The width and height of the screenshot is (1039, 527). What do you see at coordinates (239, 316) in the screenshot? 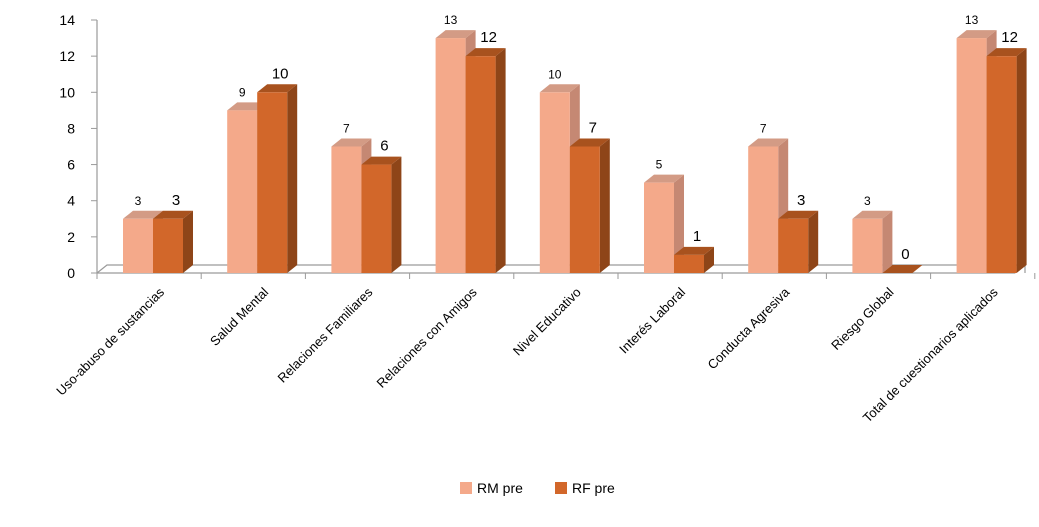
I see `category-label: Salud Mental` at bounding box center [239, 316].